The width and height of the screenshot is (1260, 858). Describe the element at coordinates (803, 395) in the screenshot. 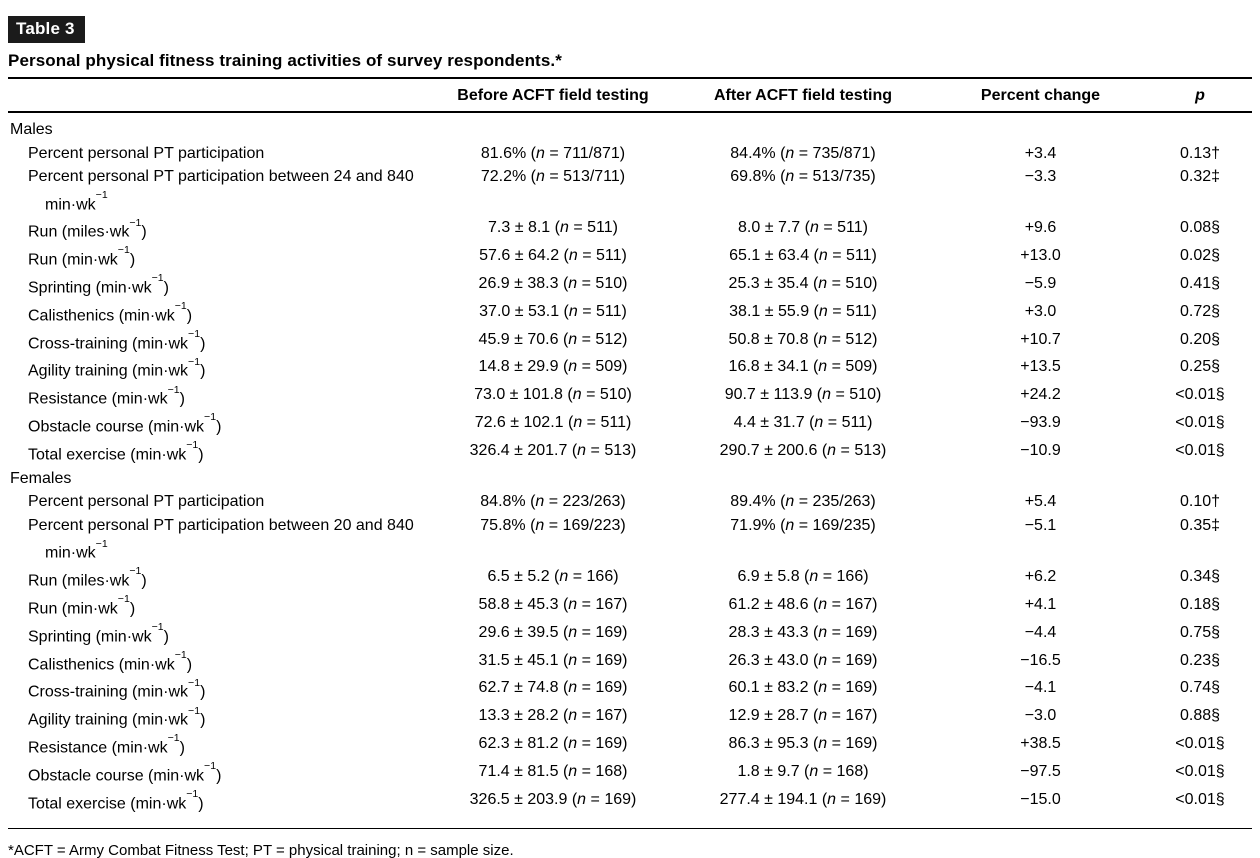

I see `cell-after: 90.7 ± 113.9 (n = 510)` at that location.